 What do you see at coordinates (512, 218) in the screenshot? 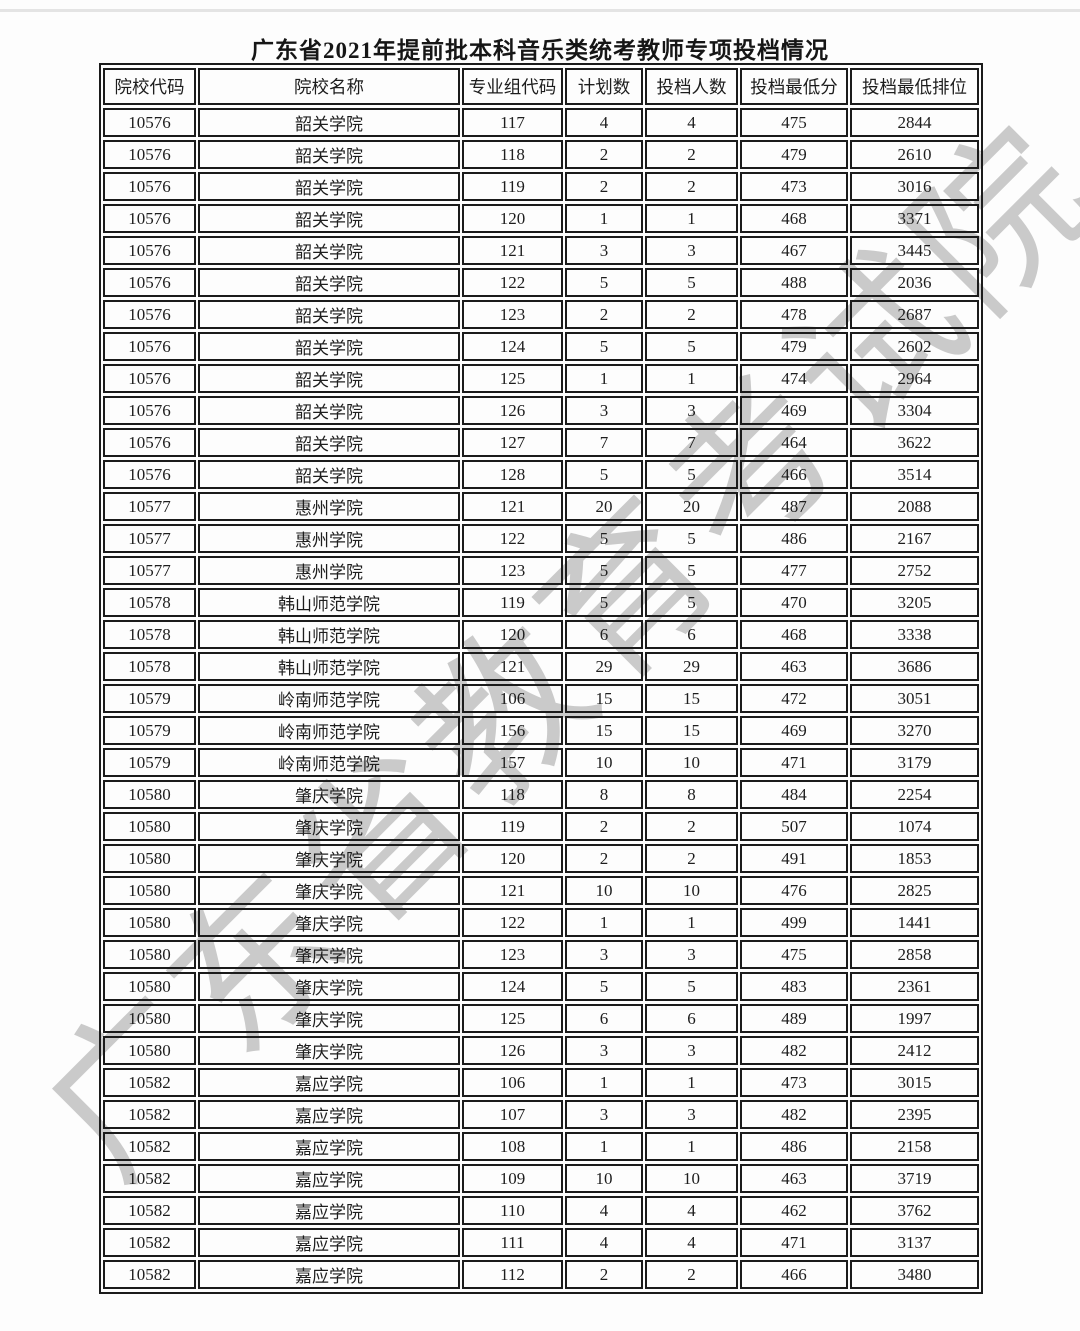
I see `table-cell: 120` at bounding box center [512, 218].